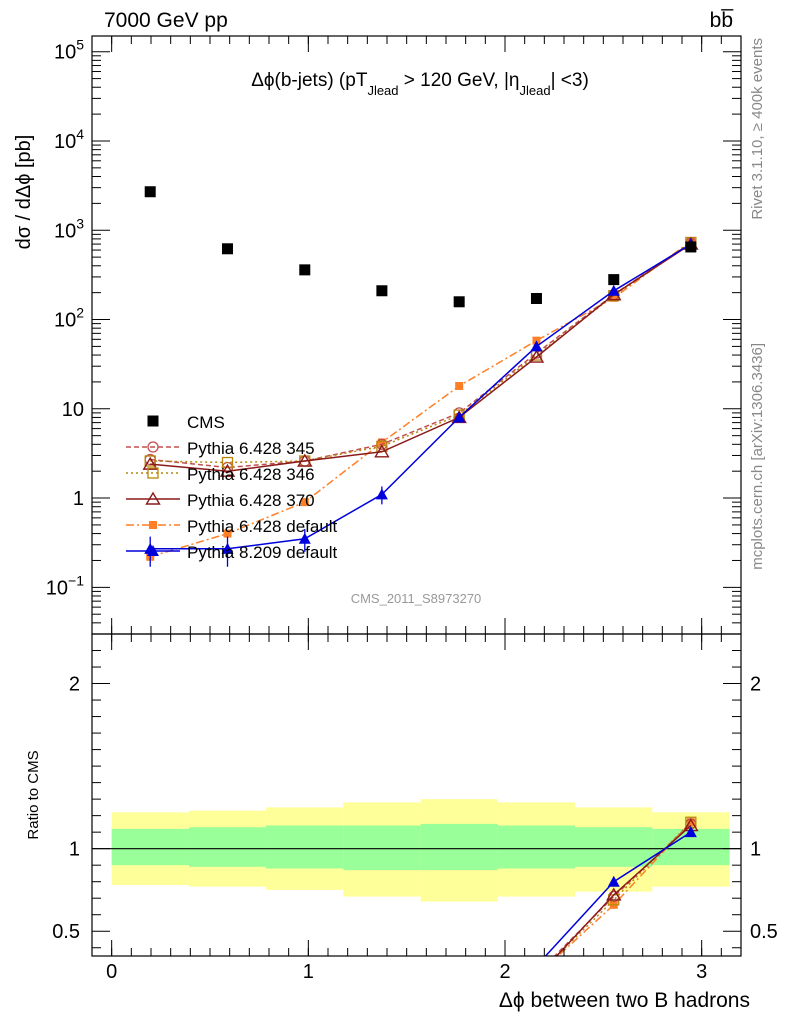 The height and width of the screenshot is (1024, 786). What do you see at coordinates (504, 972) in the screenshot?
I see `x-tick-label: 2` at bounding box center [504, 972].